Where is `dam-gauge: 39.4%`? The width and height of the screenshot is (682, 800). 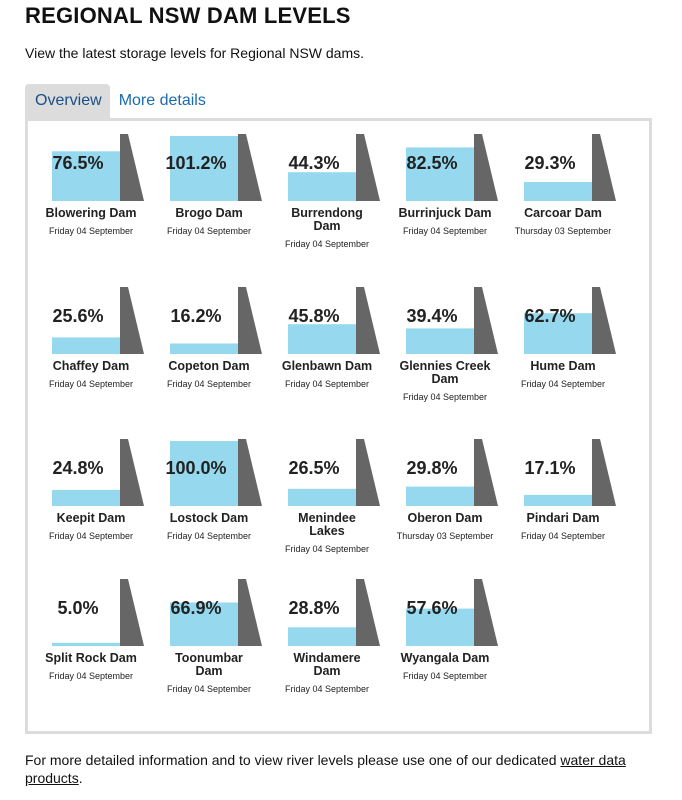 dam-gauge: 39.4% is located at coordinates (445, 320).